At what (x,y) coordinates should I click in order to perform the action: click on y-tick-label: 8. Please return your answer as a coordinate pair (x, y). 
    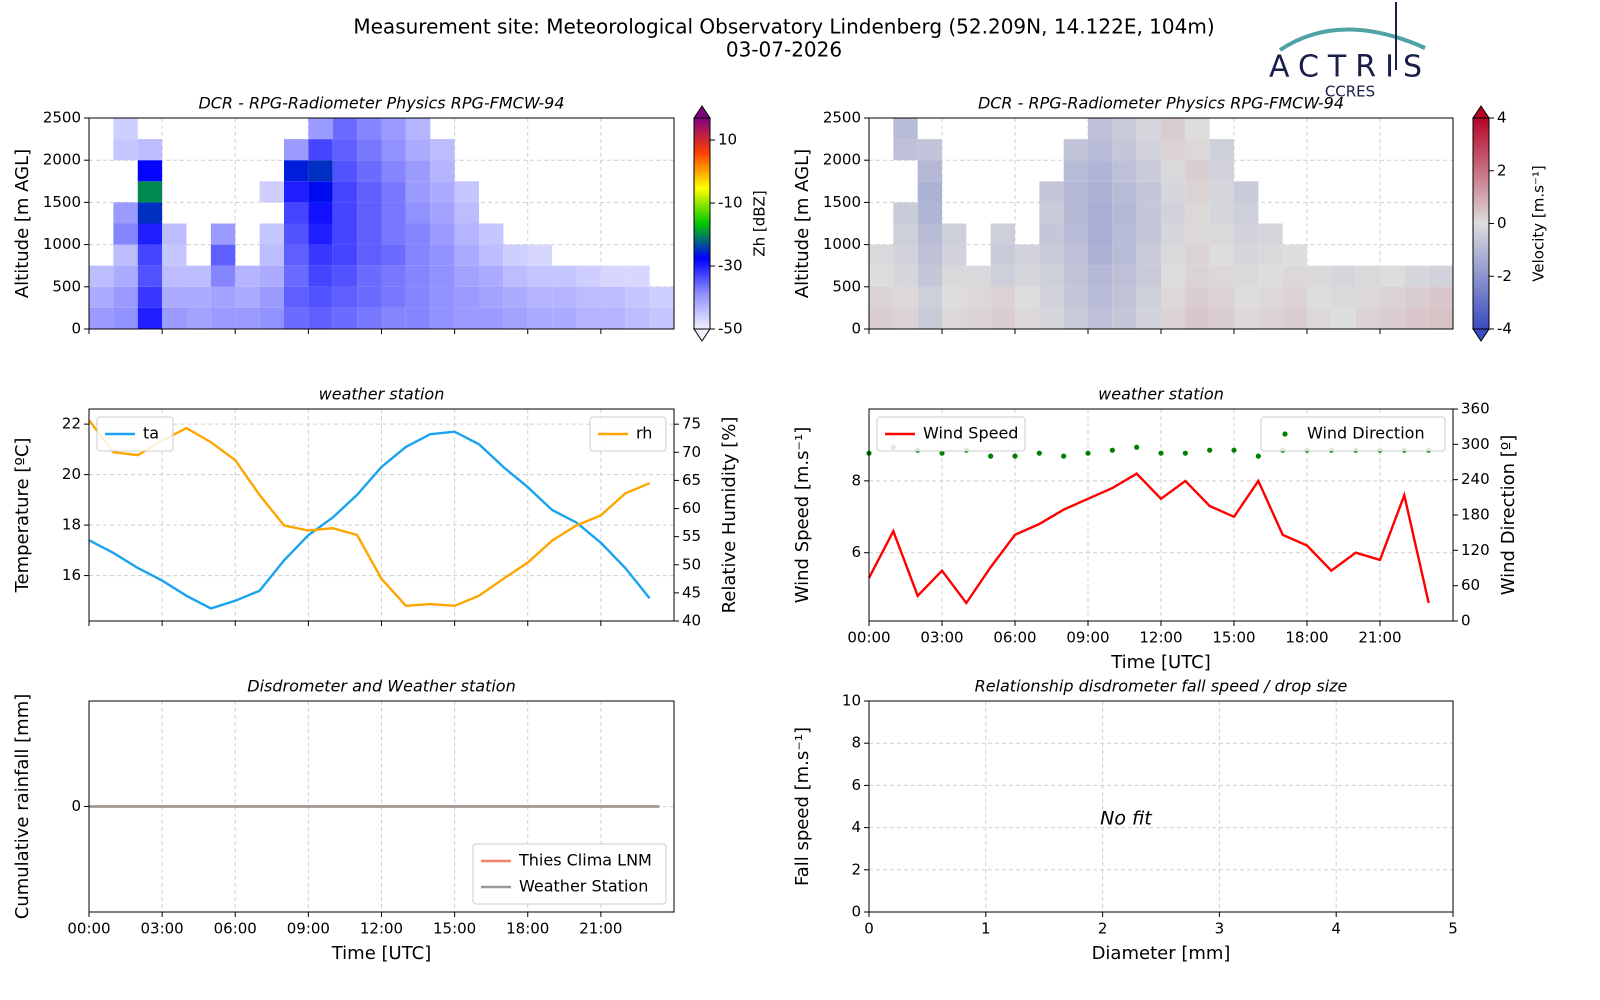
    Looking at the image, I should click on (856, 743).